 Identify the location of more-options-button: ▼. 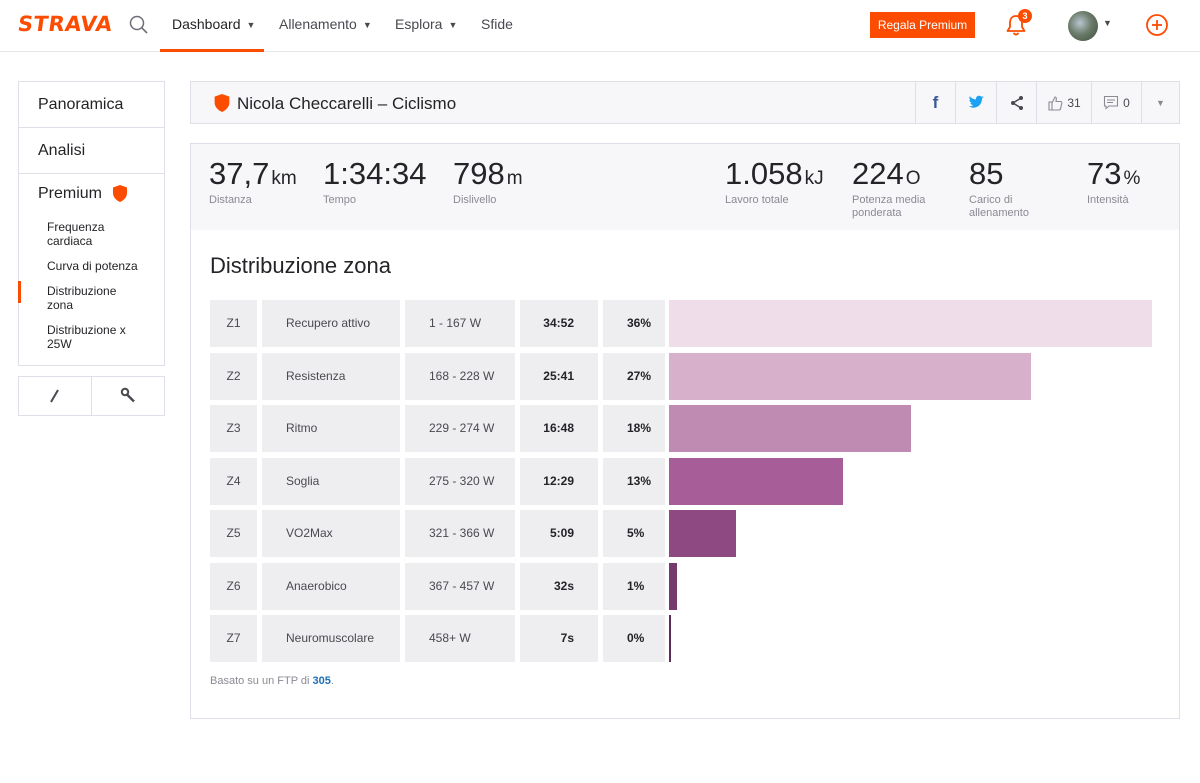
(1160, 102).